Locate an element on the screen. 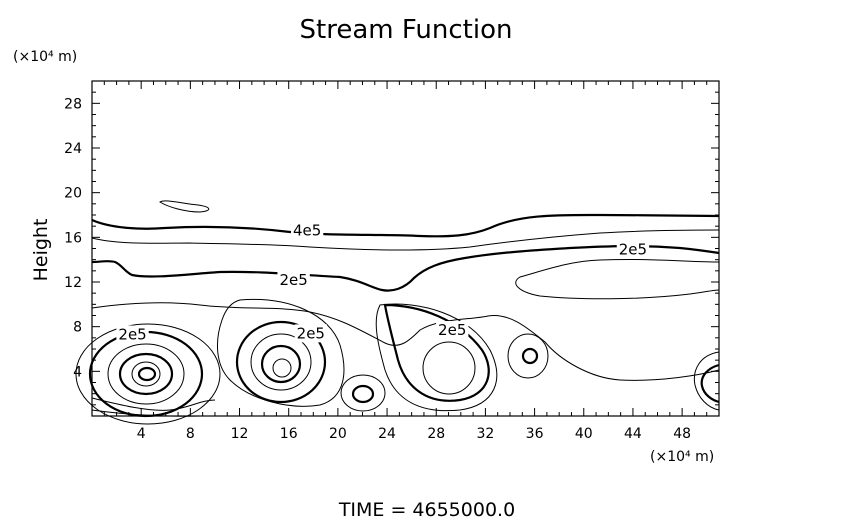 This screenshot has width=854, height=519. chart-title: Stream Function is located at coordinates (406, 30).